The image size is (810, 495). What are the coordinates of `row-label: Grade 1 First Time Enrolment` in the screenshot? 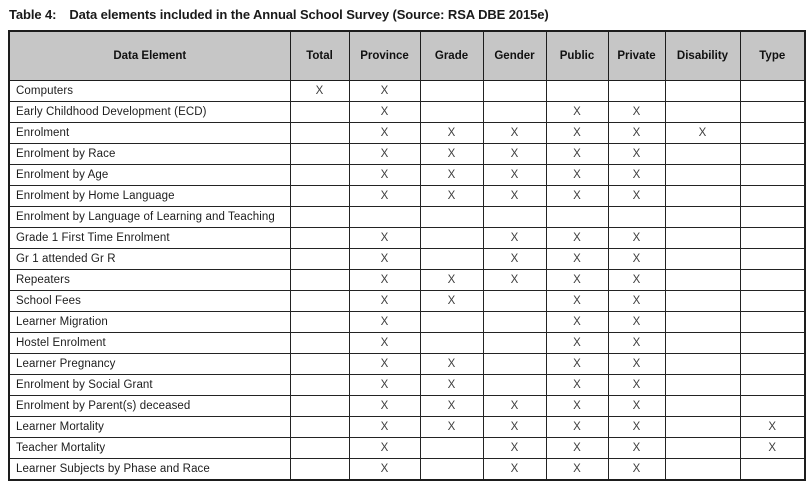 It's located at (149, 238).